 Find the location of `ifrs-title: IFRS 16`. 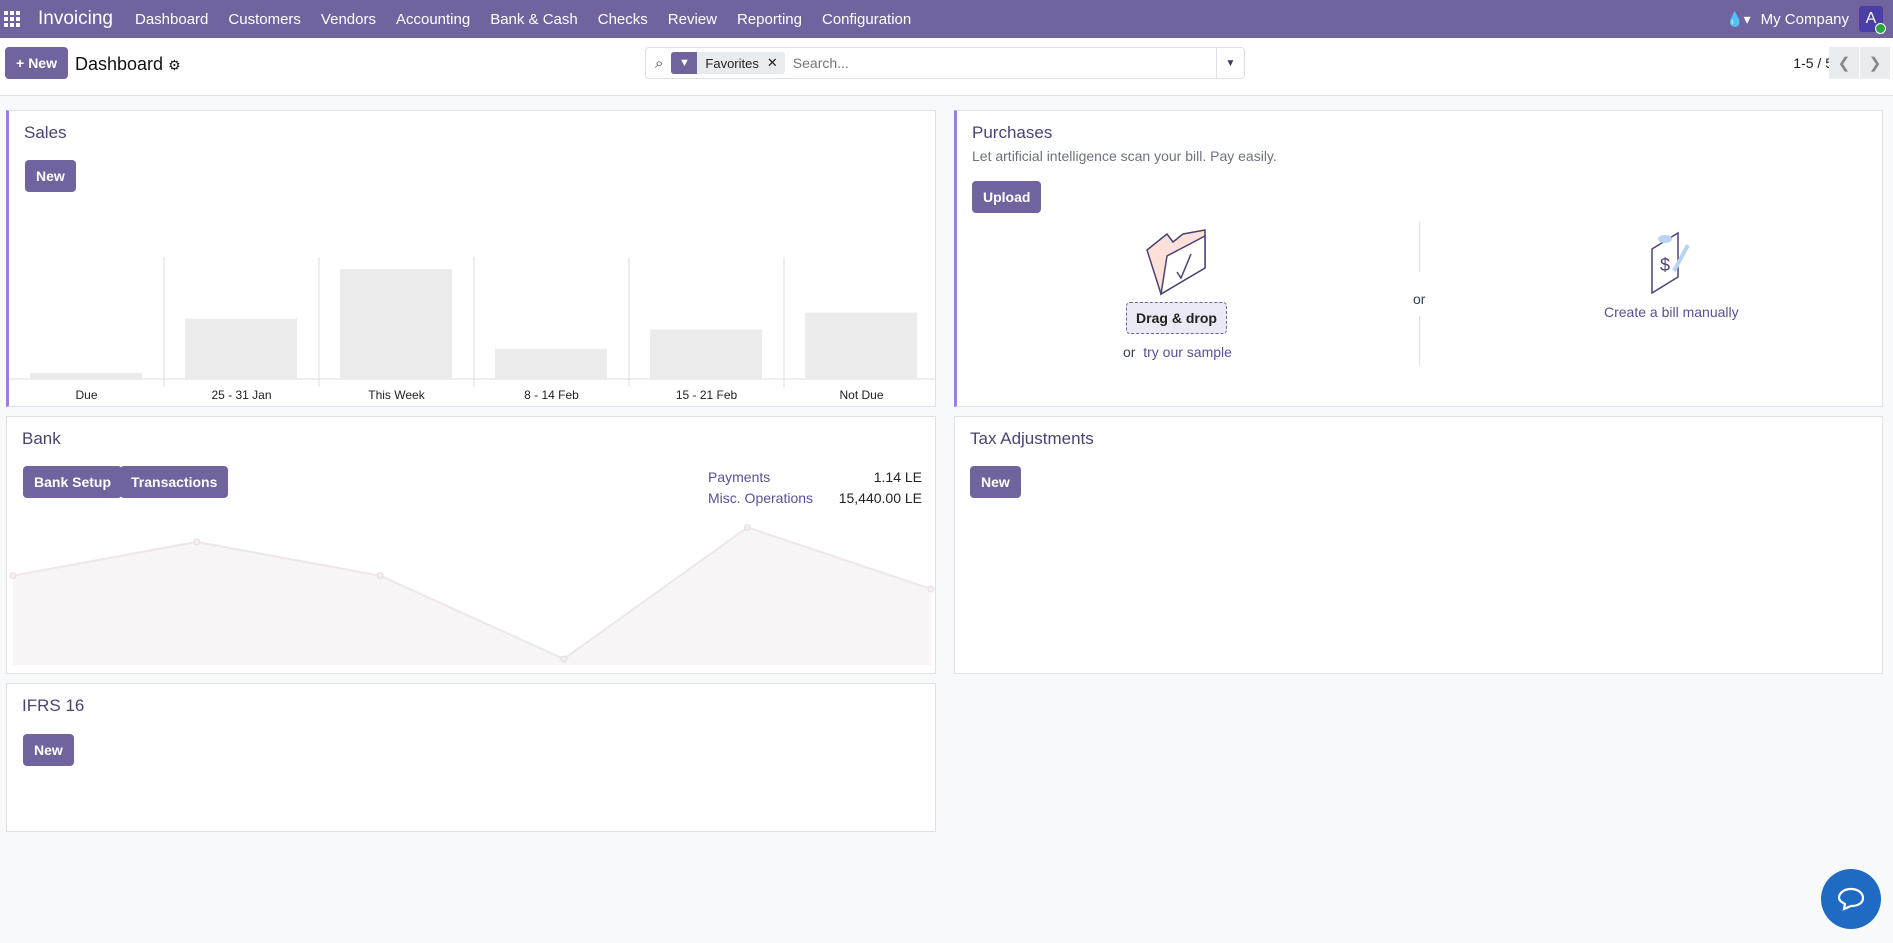

ifrs-title: IFRS 16 is located at coordinates (53, 705).